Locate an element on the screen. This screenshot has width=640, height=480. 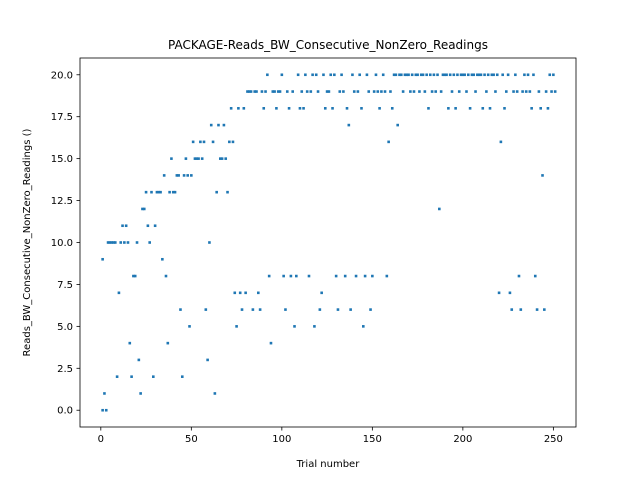
x-tick-label: 100 is located at coordinates (281, 439).